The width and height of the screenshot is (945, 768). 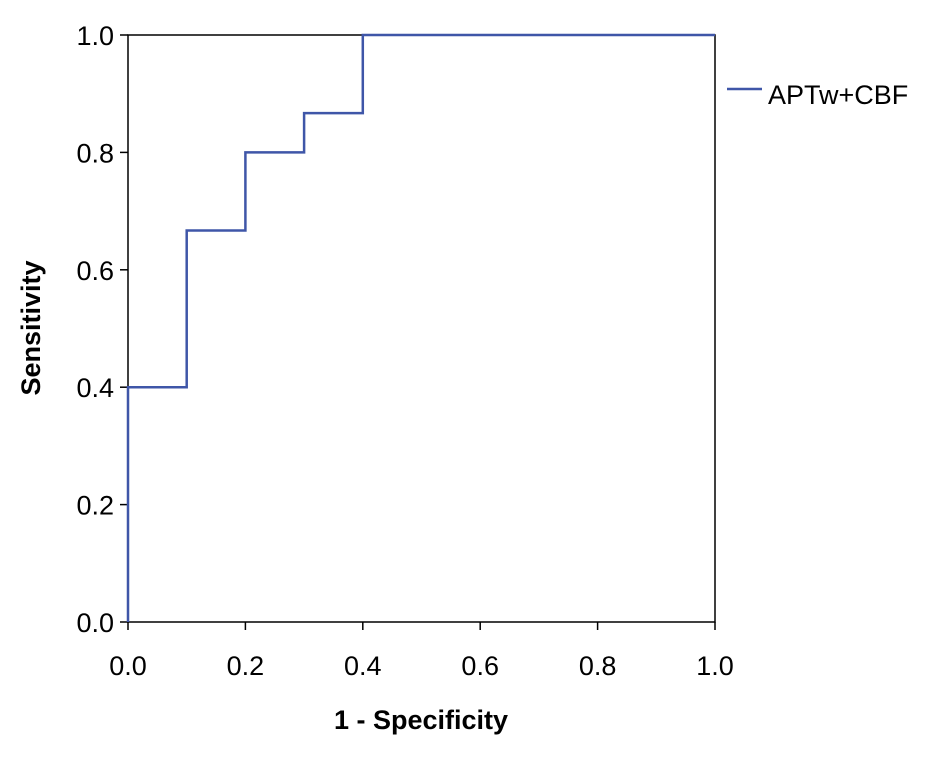 I want to click on y-tick-label: 1.0, so click(x=95, y=36).